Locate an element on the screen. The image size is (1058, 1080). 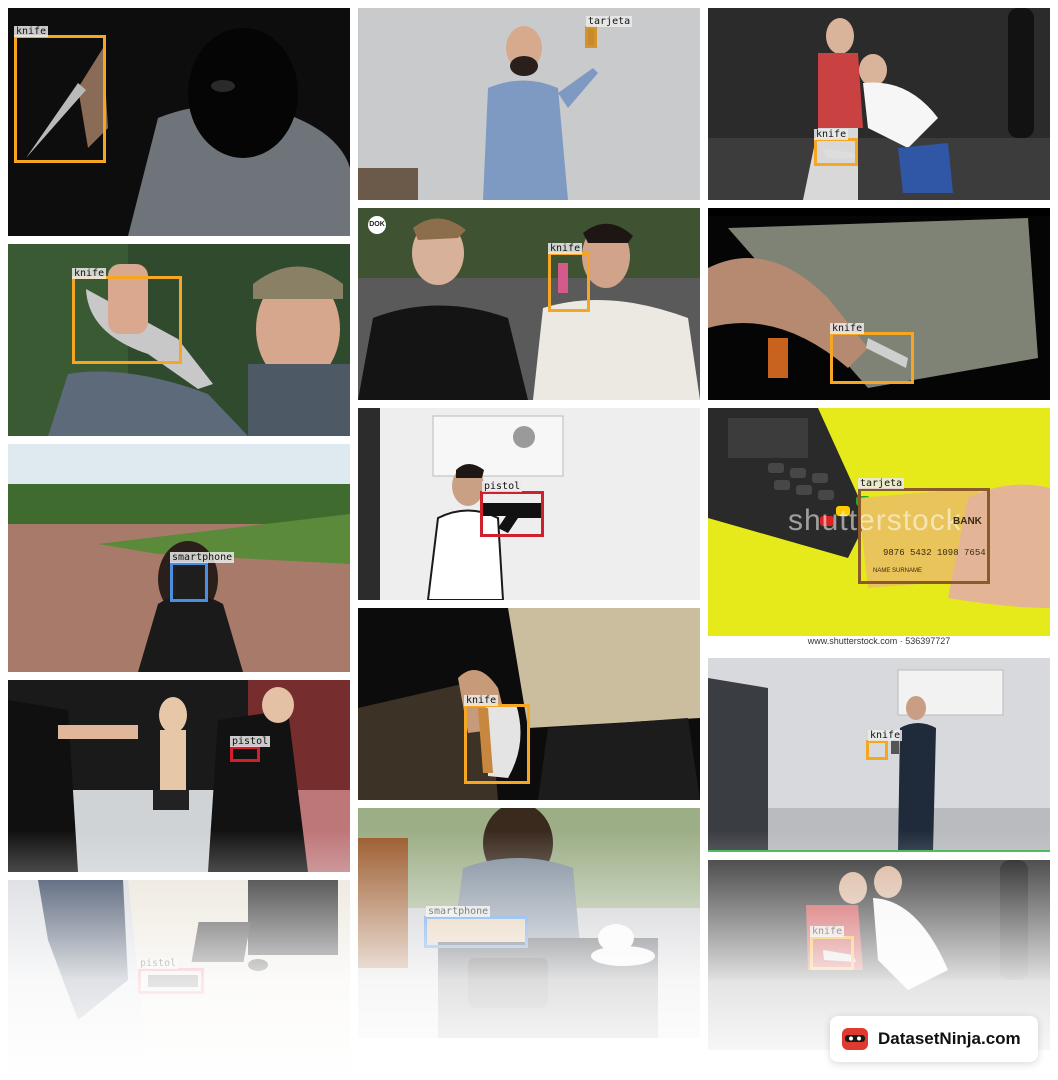
tile-two-men-knife: DOK knife is located at coordinates (529, 304).